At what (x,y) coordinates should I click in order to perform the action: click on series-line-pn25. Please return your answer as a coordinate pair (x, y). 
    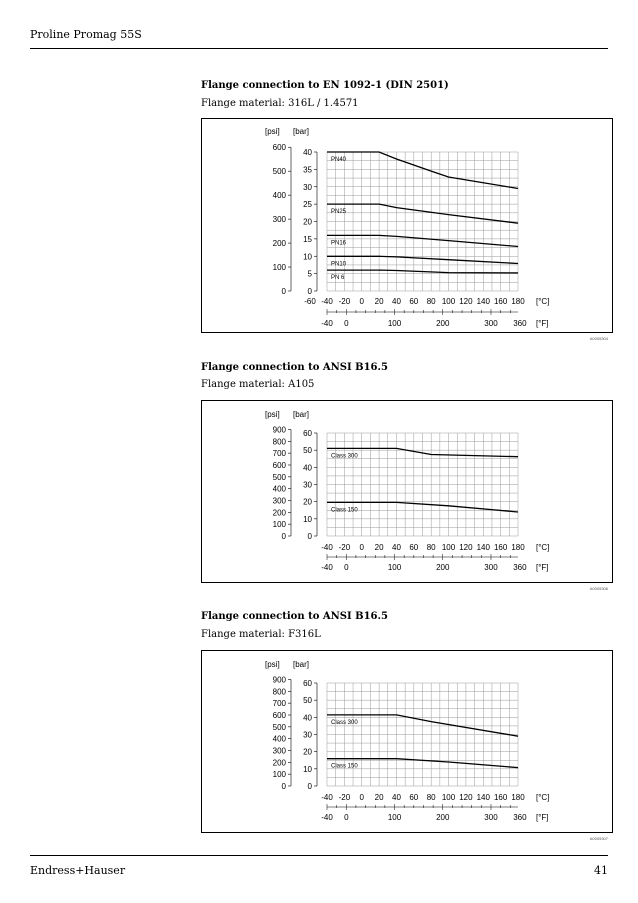
    Looking at the image, I should click on (423, 213).